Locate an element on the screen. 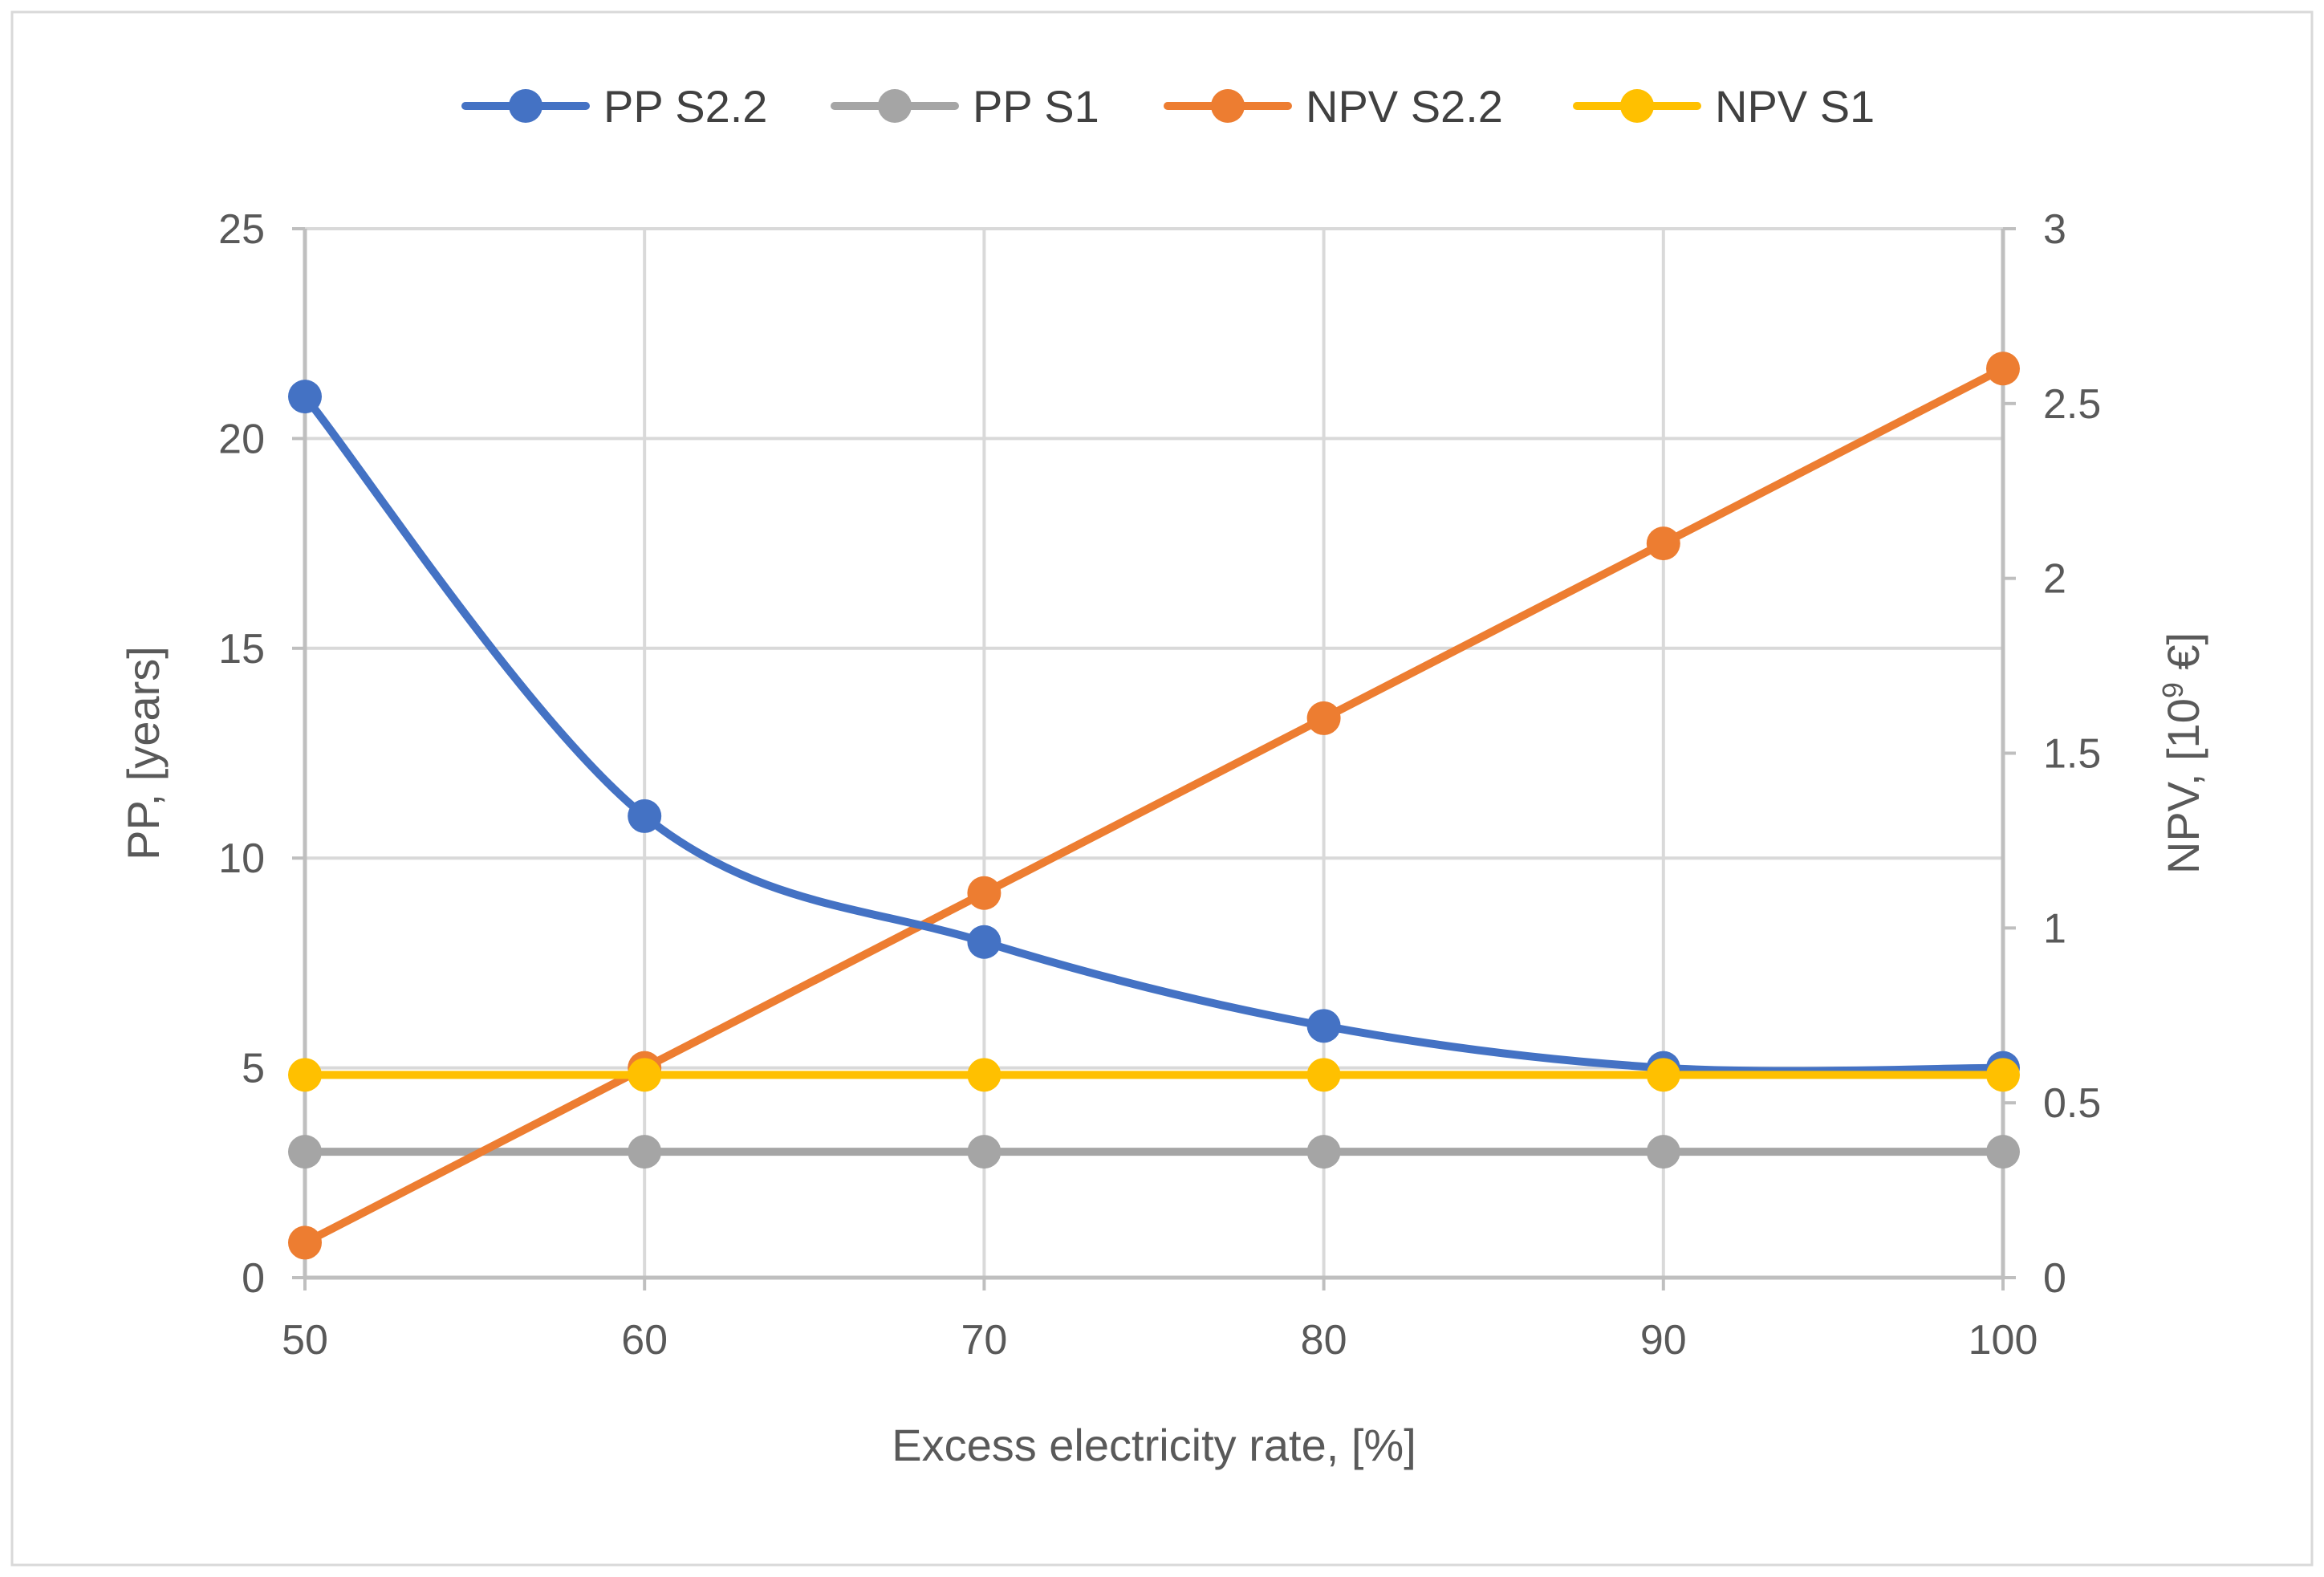  legend-swatch-marker-npv-s1 is located at coordinates (1637, 106).